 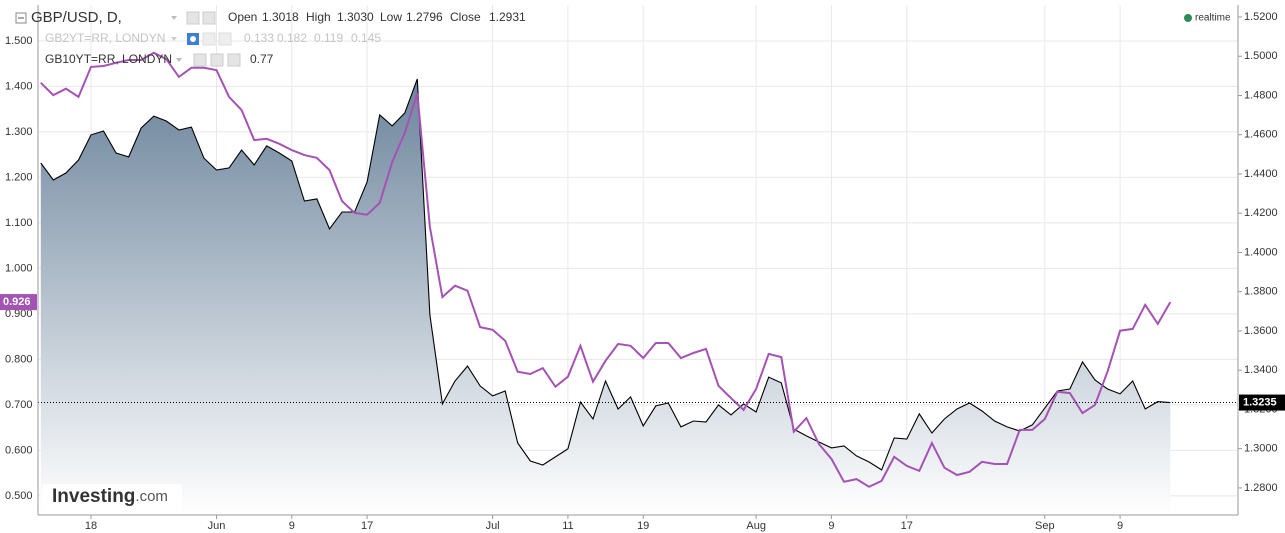 What do you see at coordinates (1188, 18) in the screenshot?
I see `realtime-dot` at bounding box center [1188, 18].